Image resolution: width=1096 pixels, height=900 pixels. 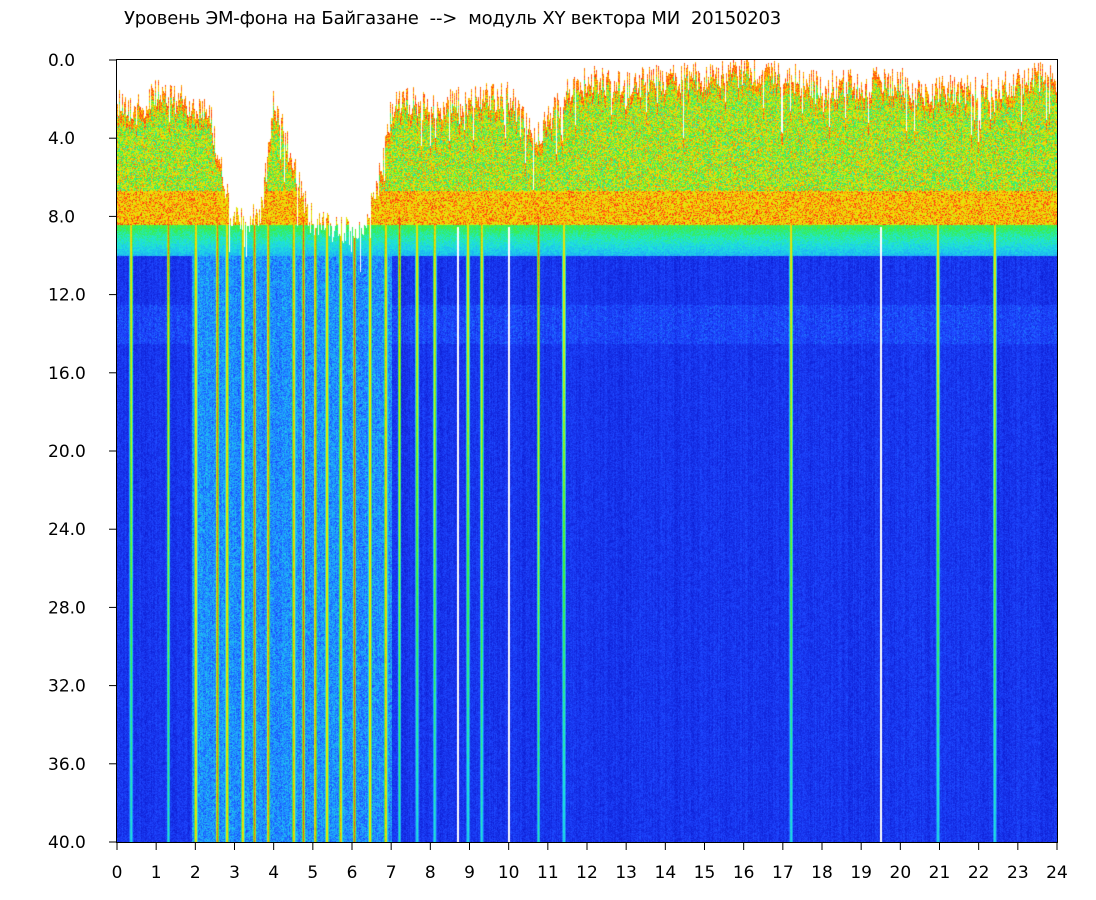 What do you see at coordinates (234, 873) in the screenshot?
I see `x-tick-label: 3` at bounding box center [234, 873].